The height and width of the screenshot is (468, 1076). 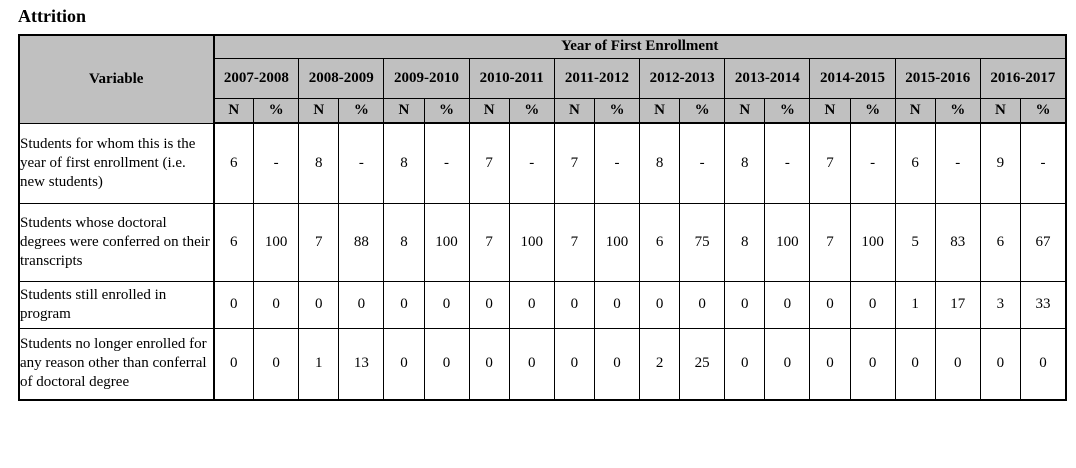 I want to click on n-value-cell: 9, so click(x=1000, y=163).